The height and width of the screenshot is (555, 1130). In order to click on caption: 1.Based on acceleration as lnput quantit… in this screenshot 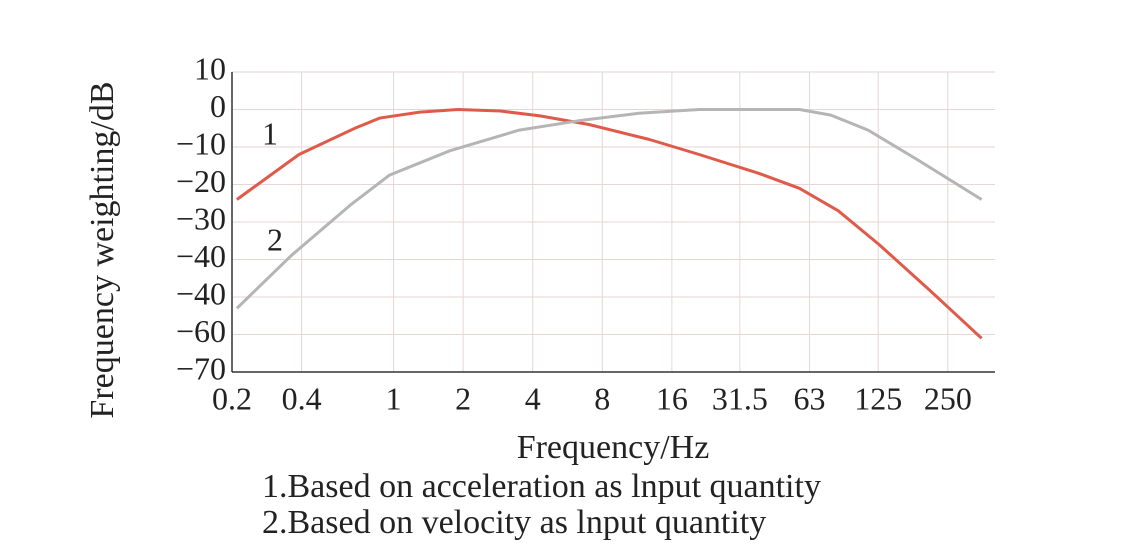, I will do `click(541, 486)`.